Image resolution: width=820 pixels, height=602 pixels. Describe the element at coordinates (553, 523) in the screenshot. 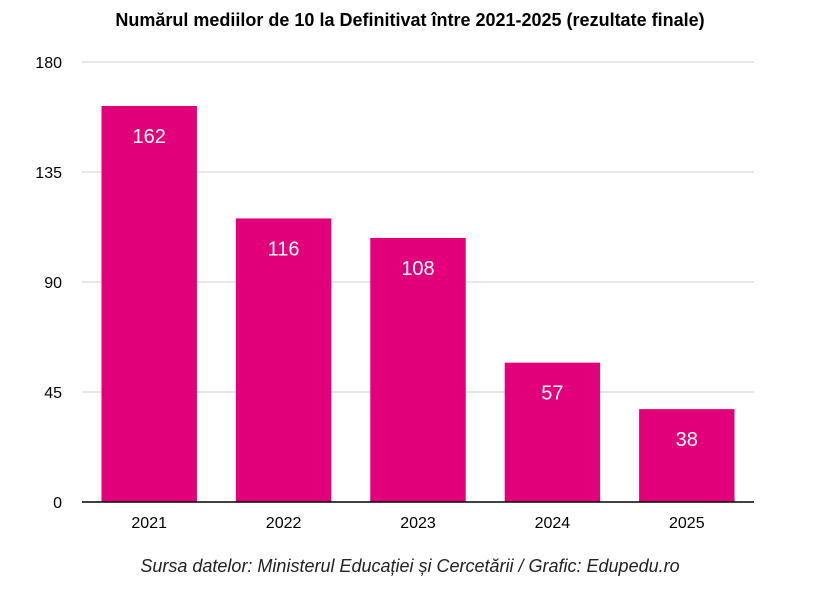

I see `x-tick-label: 2024` at that location.